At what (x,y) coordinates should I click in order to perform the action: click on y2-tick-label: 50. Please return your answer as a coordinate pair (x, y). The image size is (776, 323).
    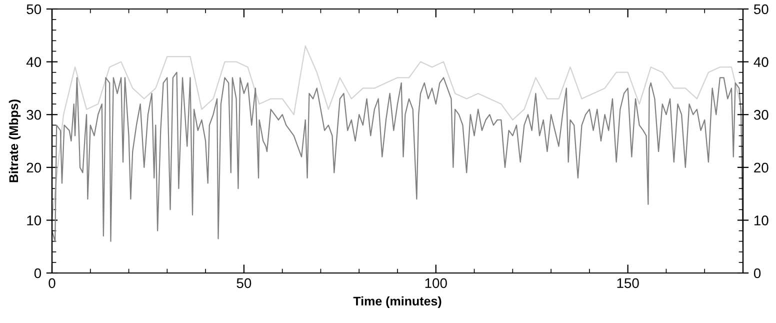
    Looking at the image, I should click on (761, 9).